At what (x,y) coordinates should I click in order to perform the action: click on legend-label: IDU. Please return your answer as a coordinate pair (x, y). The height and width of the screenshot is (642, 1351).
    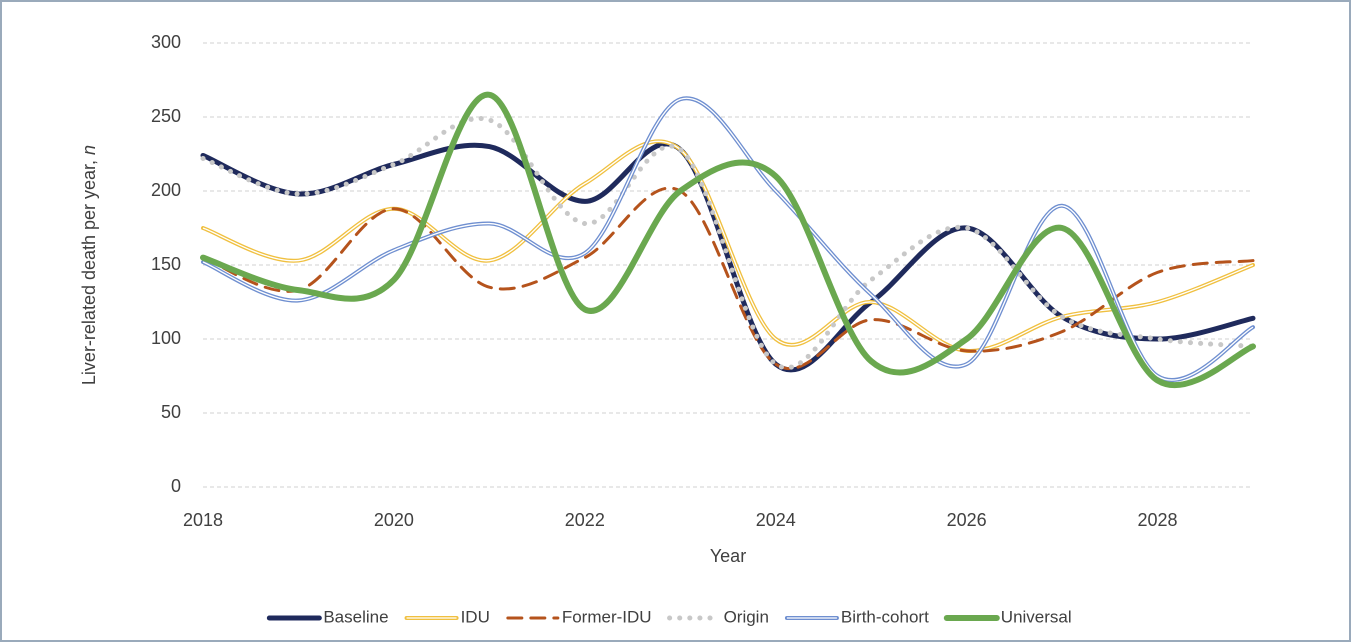
    Looking at the image, I should click on (475, 616).